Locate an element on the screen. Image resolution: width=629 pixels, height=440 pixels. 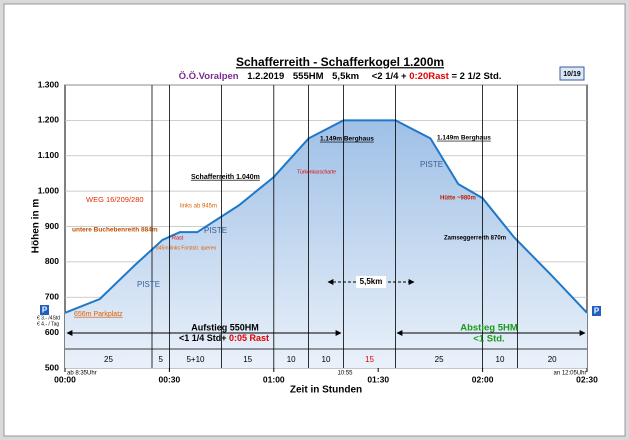
annotation: <1 Std. is located at coordinates (488, 339).